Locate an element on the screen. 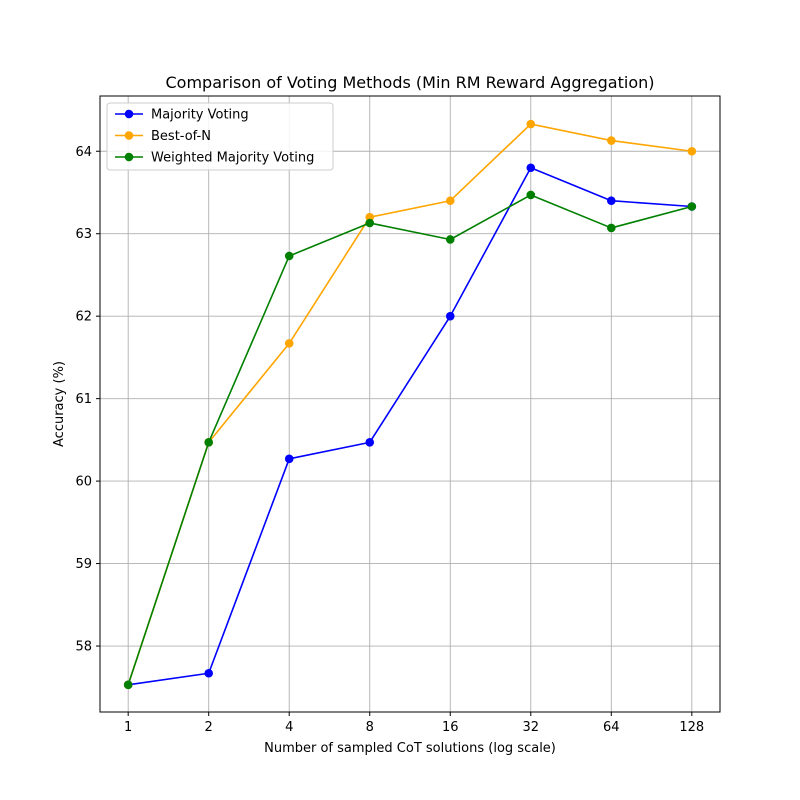 This screenshot has width=800, height=800. y-tick-label: 58 is located at coordinates (83, 647).